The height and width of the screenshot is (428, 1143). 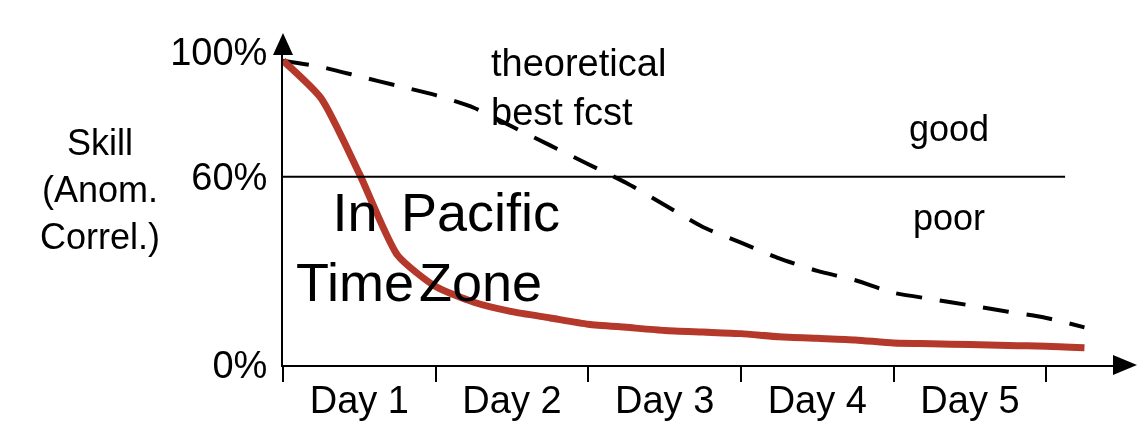 What do you see at coordinates (240, 365) in the screenshot?
I see `y-tick-label: 0%` at bounding box center [240, 365].